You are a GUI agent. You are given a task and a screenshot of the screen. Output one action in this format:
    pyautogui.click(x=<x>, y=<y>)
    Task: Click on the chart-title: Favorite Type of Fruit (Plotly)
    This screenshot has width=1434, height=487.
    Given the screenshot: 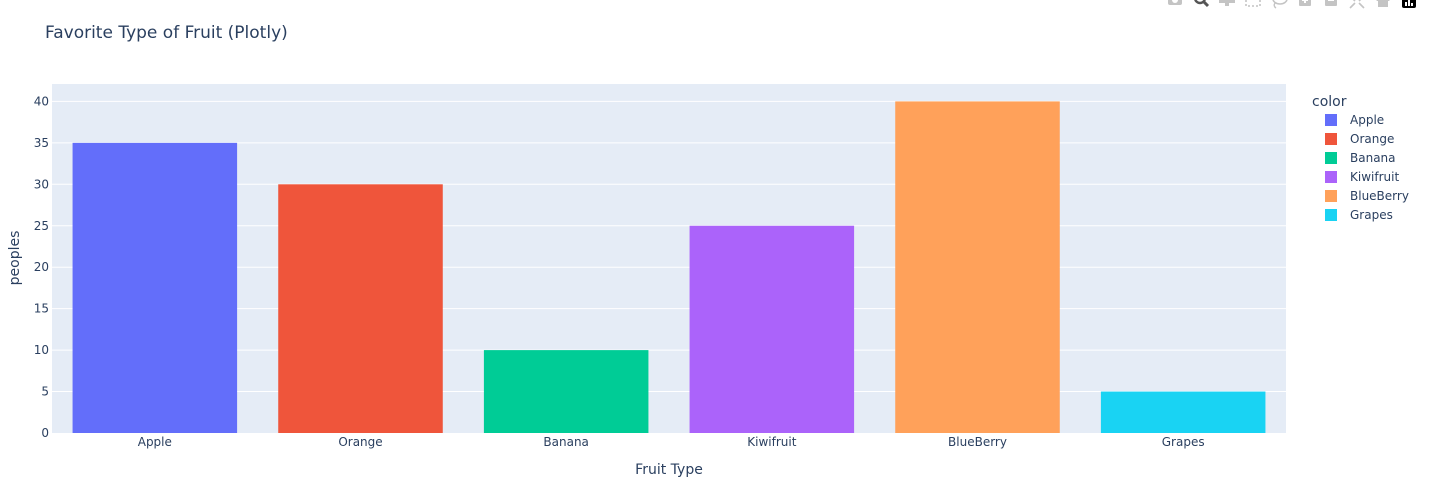 What is the action you would take?
    pyautogui.click(x=166, y=33)
    